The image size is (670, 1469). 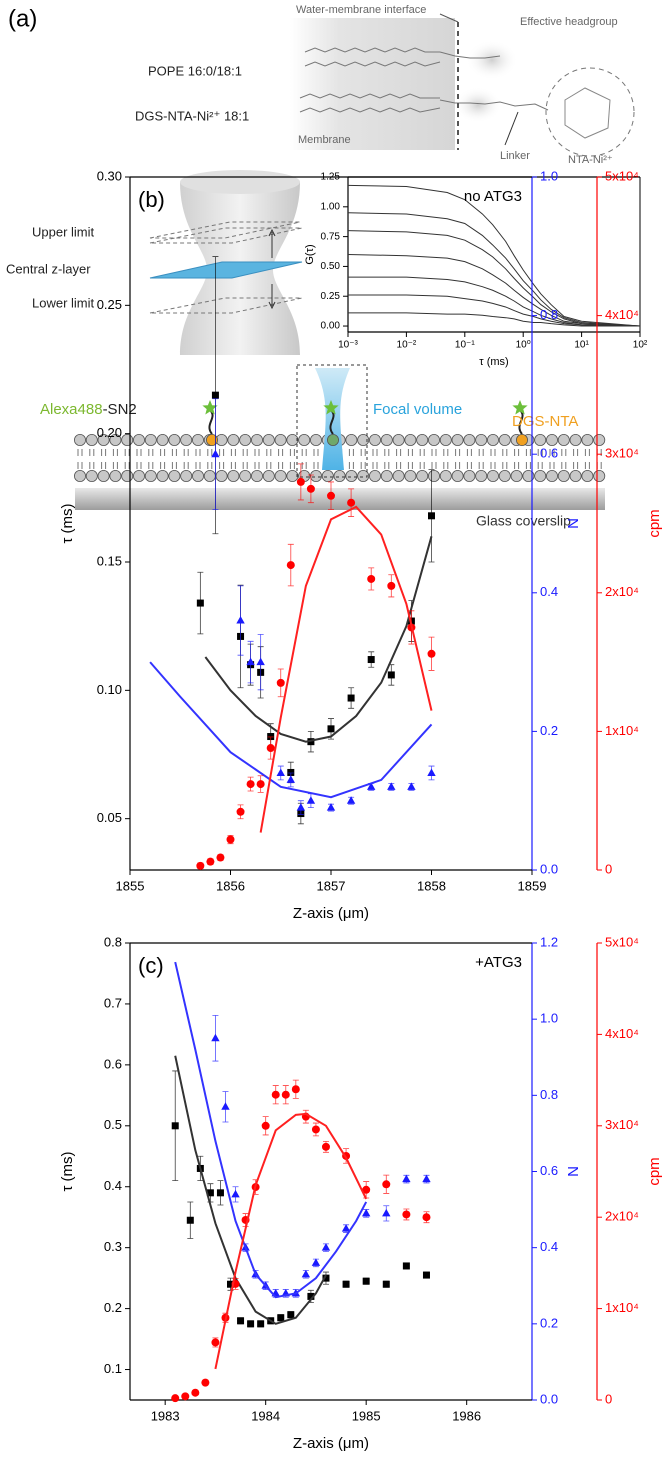 What do you see at coordinates (407, 345) in the screenshot?
I see `x-tick-label: 10⁻²` at bounding box center [407, 345].